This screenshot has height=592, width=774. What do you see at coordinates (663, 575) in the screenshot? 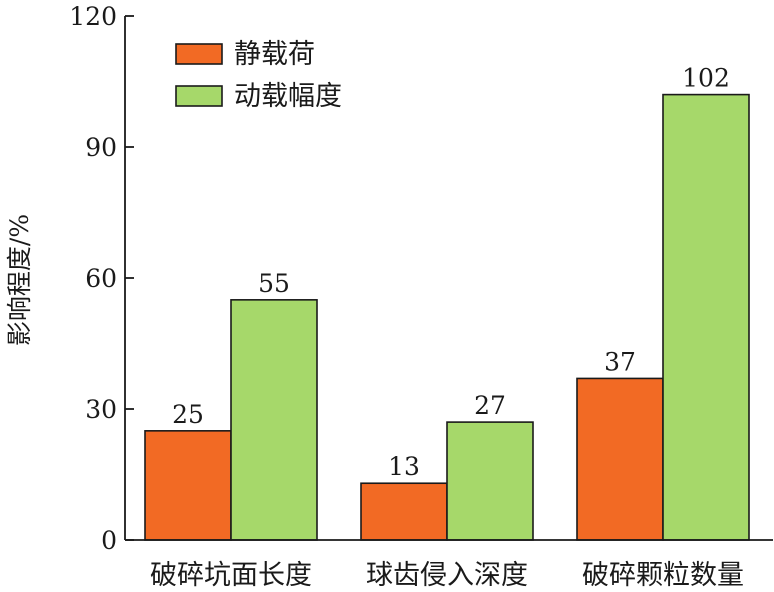
I see `category-label-2: 破碎颗粒数量` at bounding box center [663, 575].